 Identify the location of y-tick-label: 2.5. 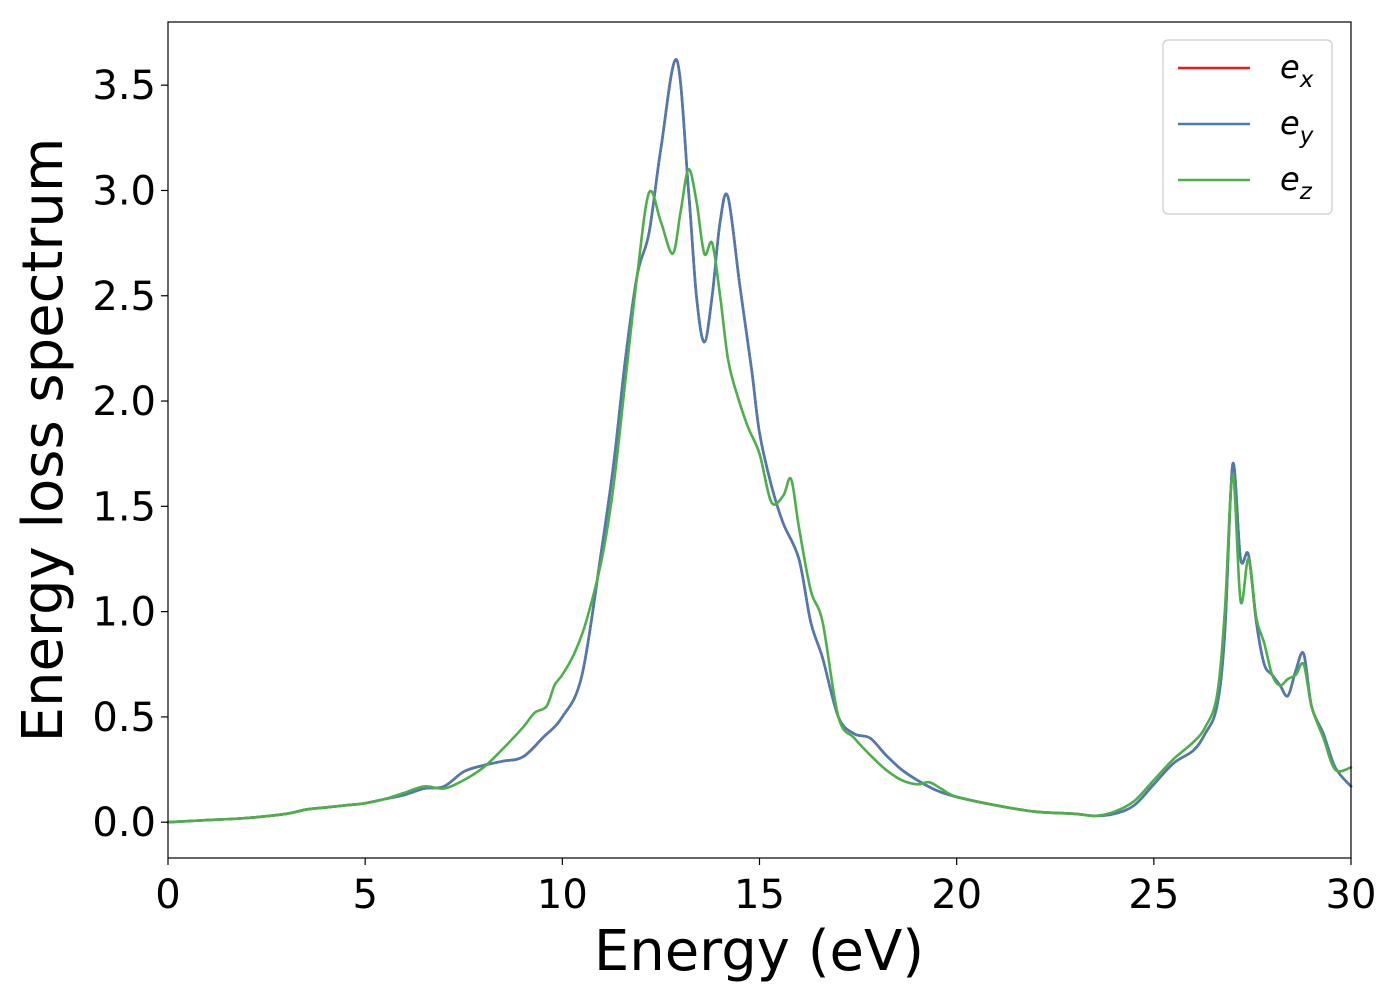
(124, 297).